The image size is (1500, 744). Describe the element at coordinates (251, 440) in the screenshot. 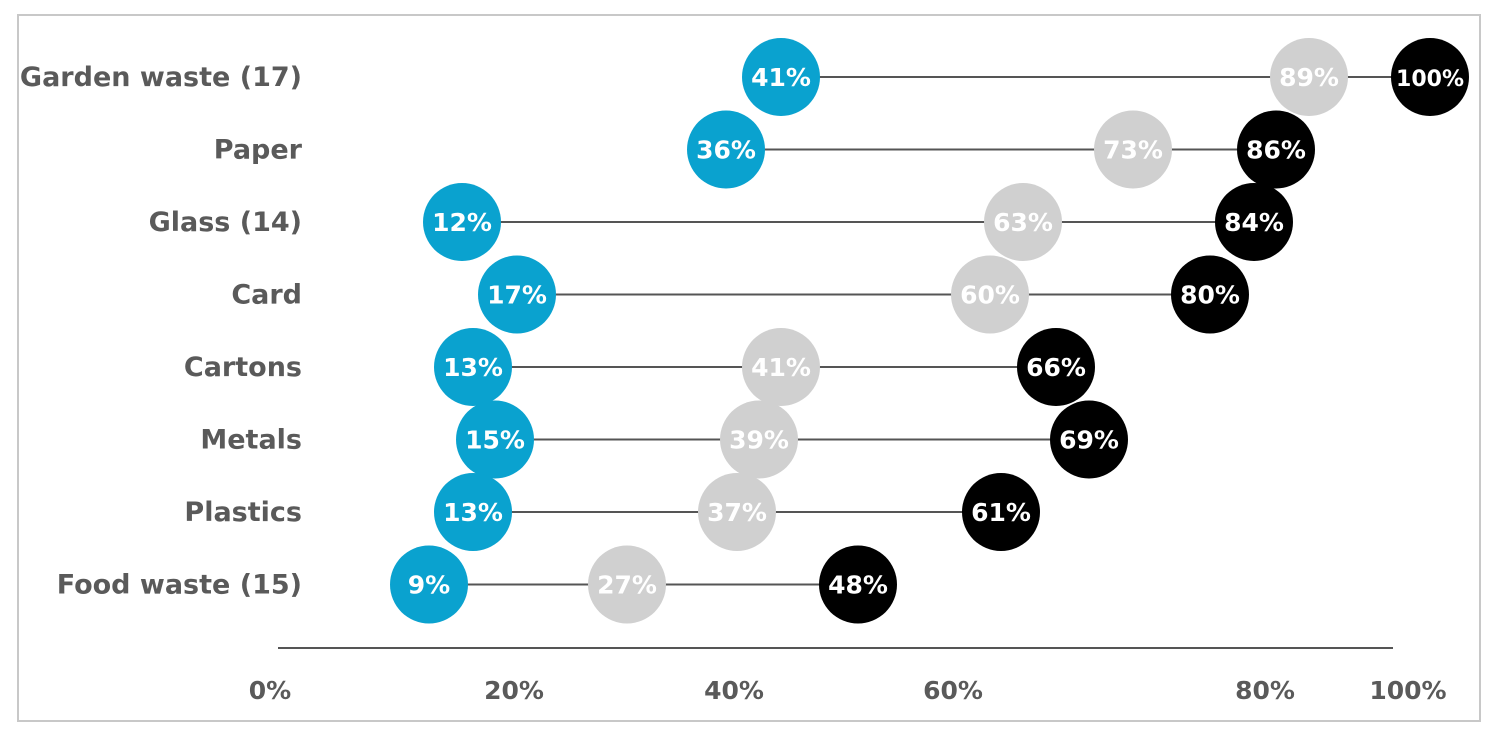

I see `category-label: Metals` at that location.